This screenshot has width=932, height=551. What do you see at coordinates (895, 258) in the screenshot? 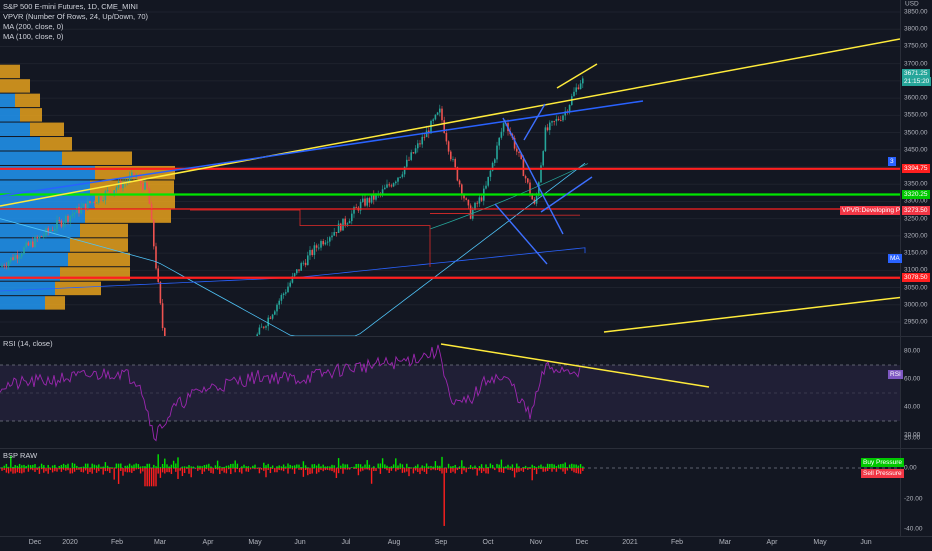
I see `ma-label-badge: MA` at bounding box center [895, 258].